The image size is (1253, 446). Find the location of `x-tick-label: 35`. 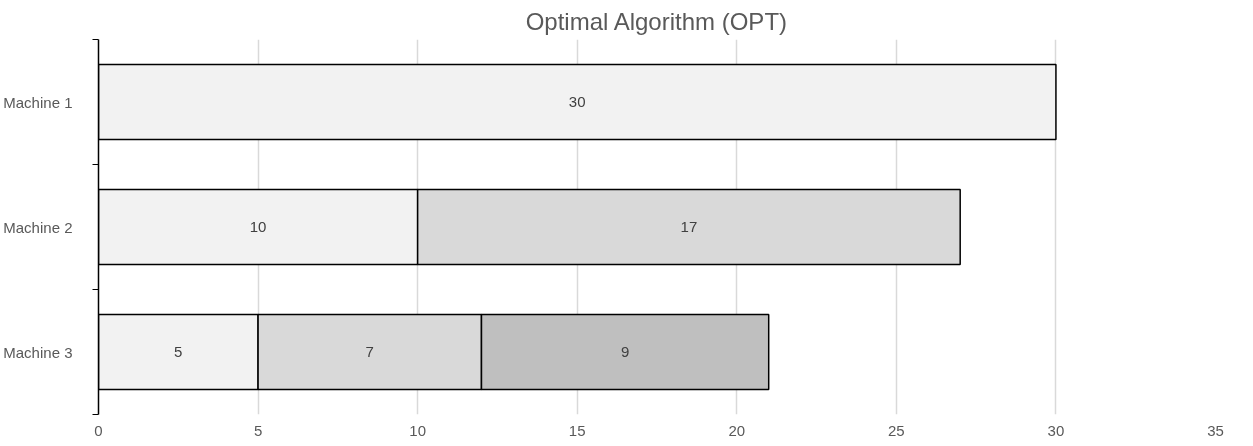

x-tick-label: 35 is located at coordinates (1215, 430).